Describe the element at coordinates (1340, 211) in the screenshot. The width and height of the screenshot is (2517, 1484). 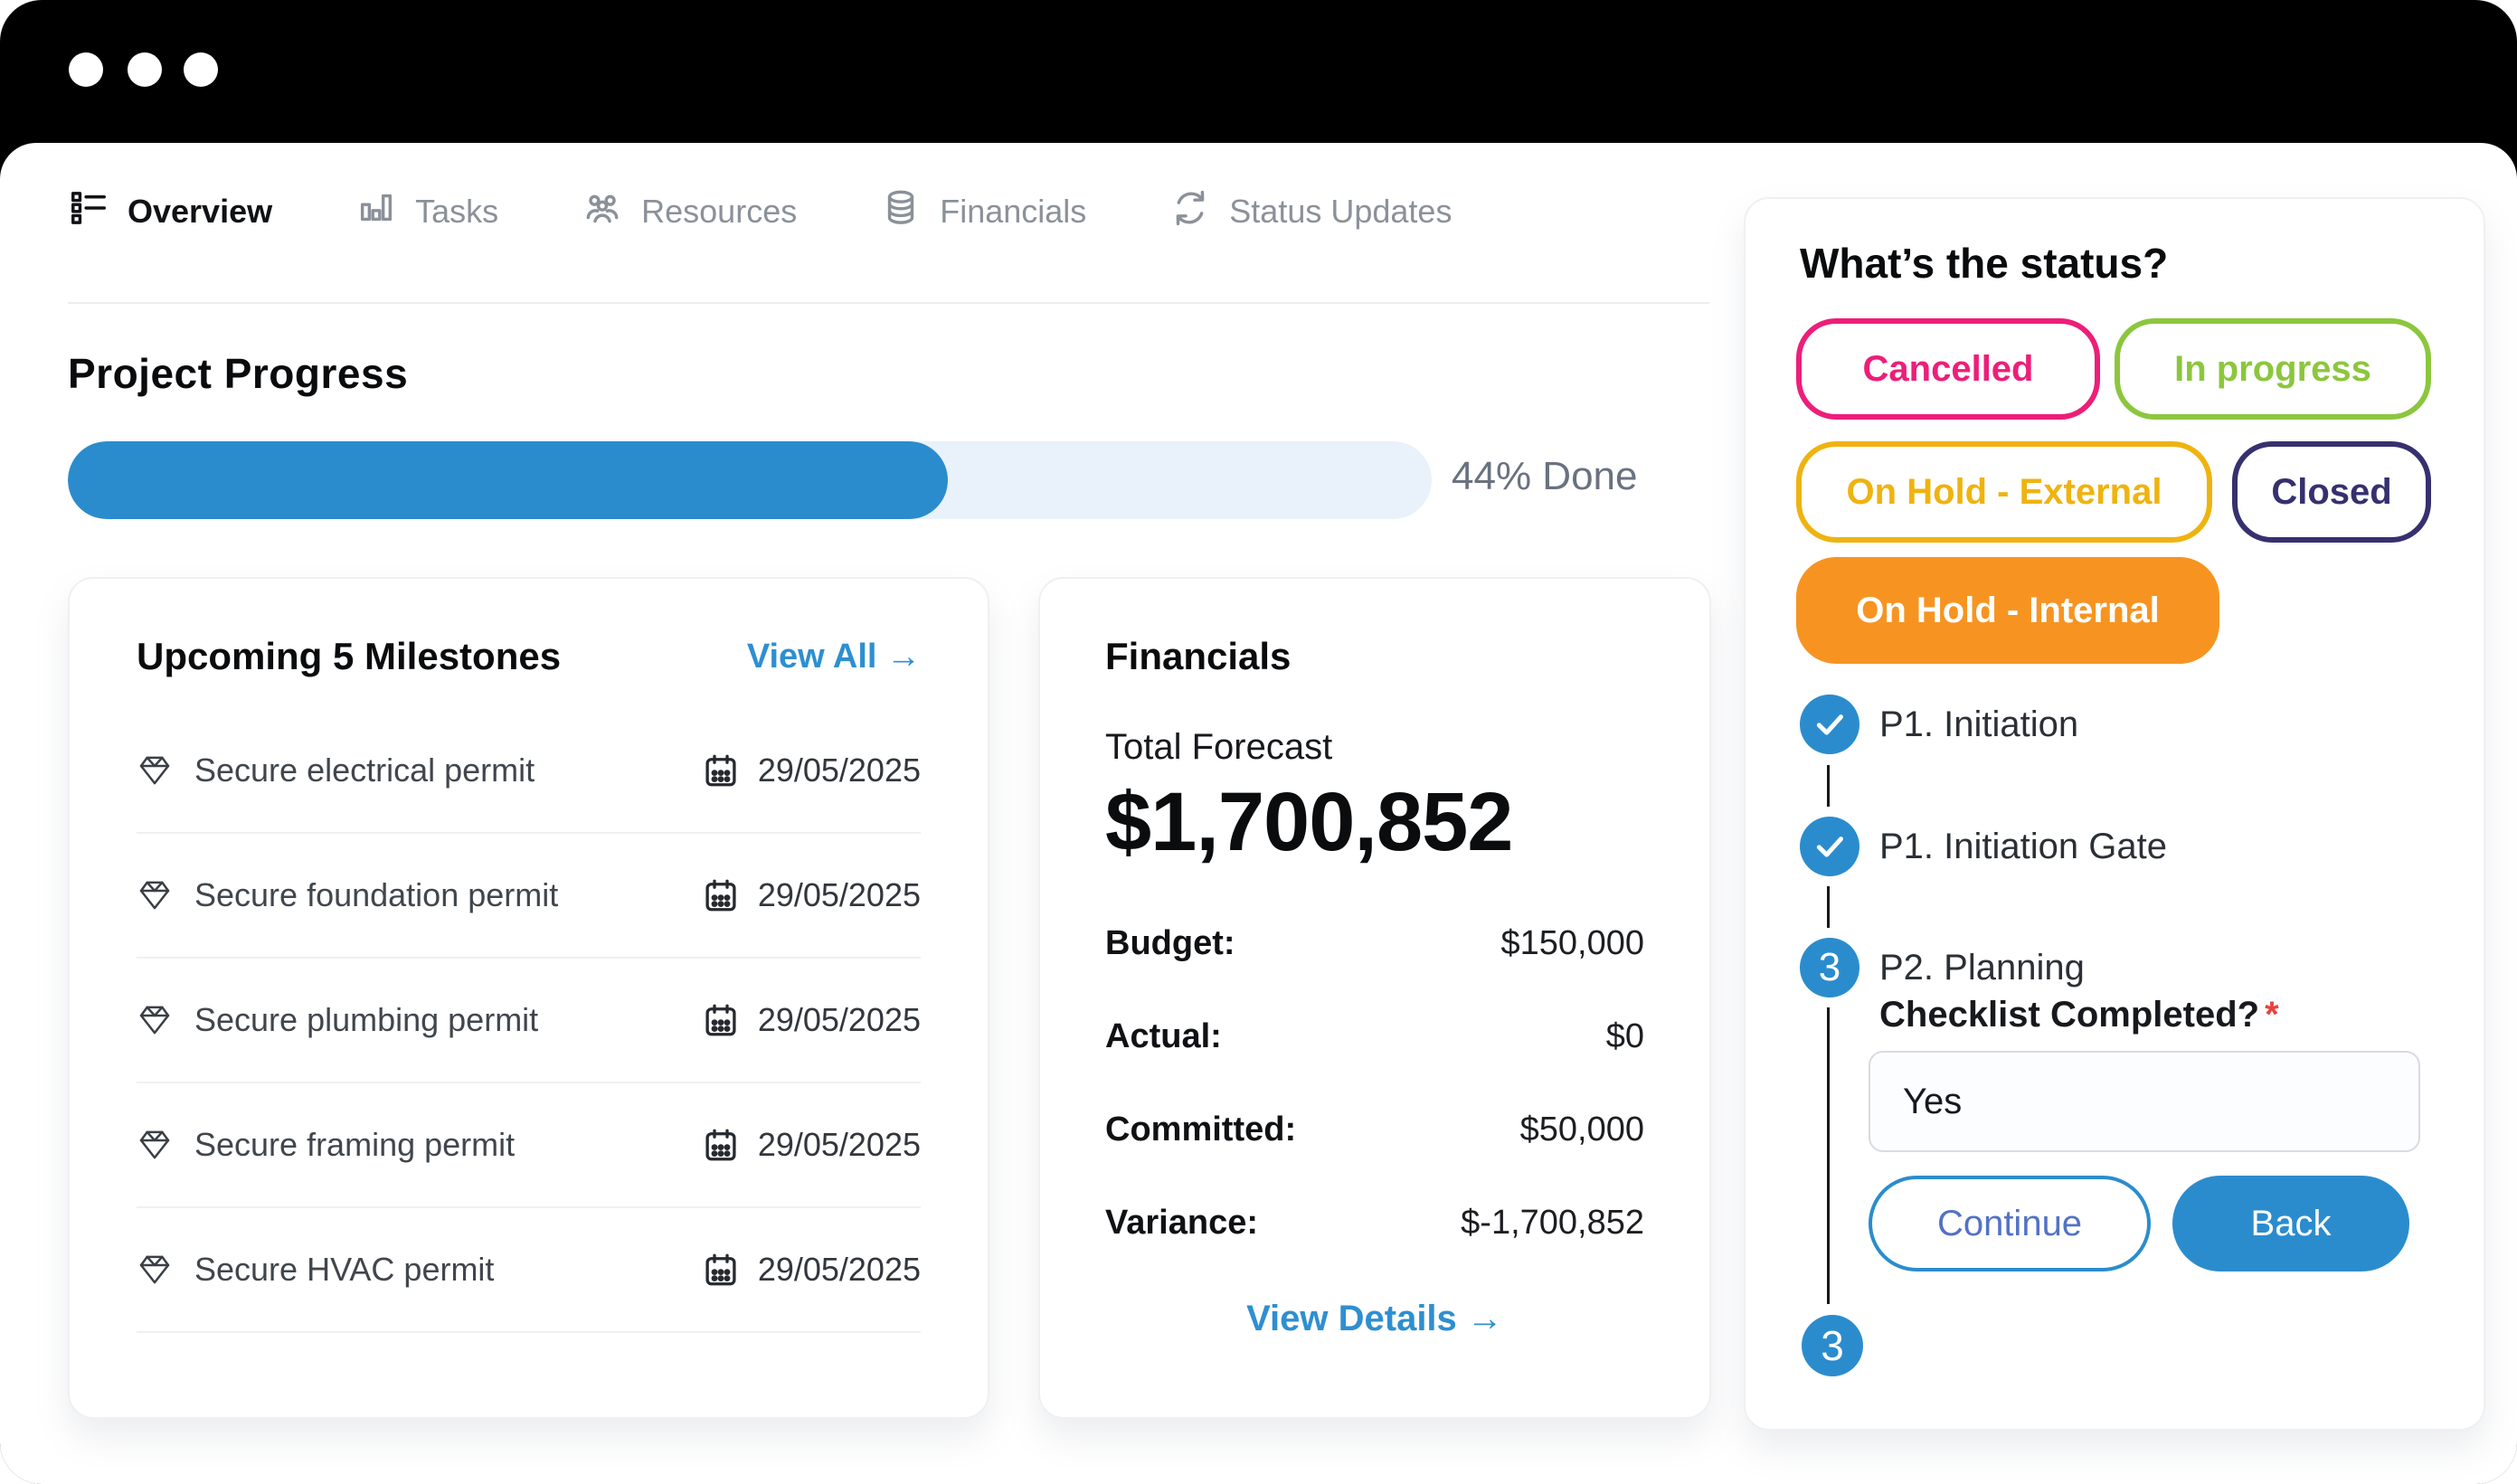
I see `tab-label: Status Updates` at that location.